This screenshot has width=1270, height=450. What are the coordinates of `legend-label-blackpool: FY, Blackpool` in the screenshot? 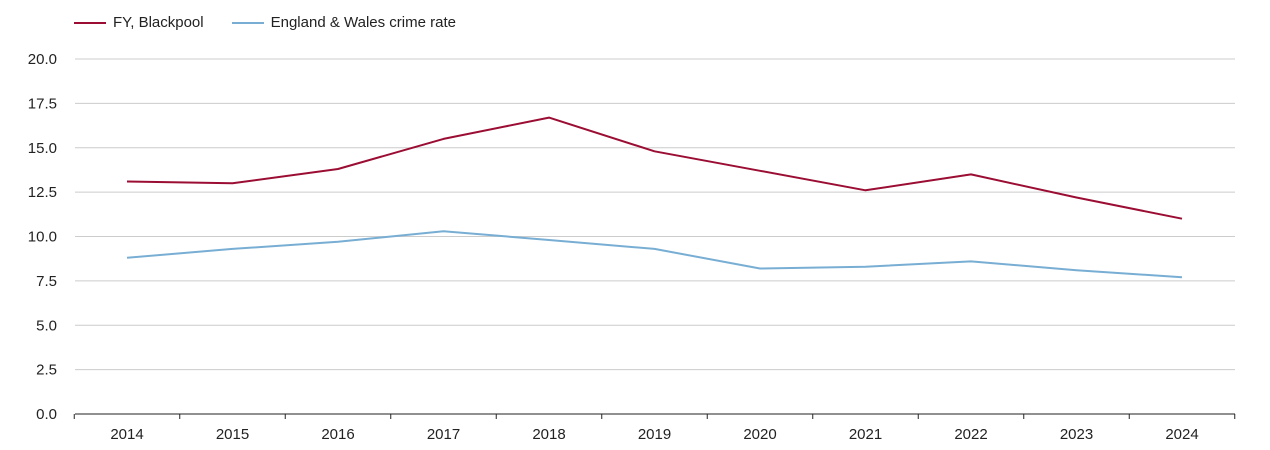 It's located at (158, 22).